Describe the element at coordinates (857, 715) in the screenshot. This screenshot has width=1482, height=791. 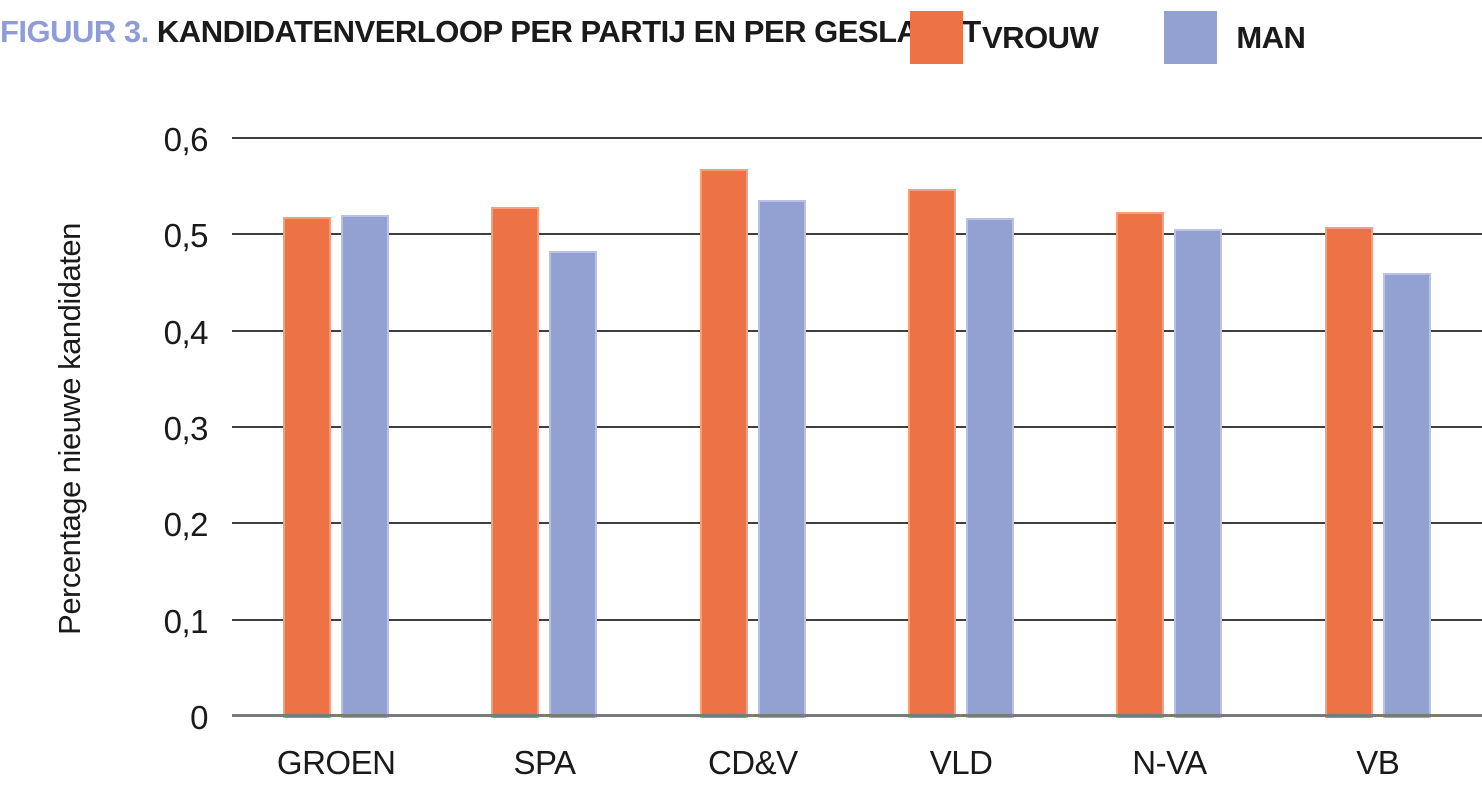
I see `x-axis-baseline` at that location.